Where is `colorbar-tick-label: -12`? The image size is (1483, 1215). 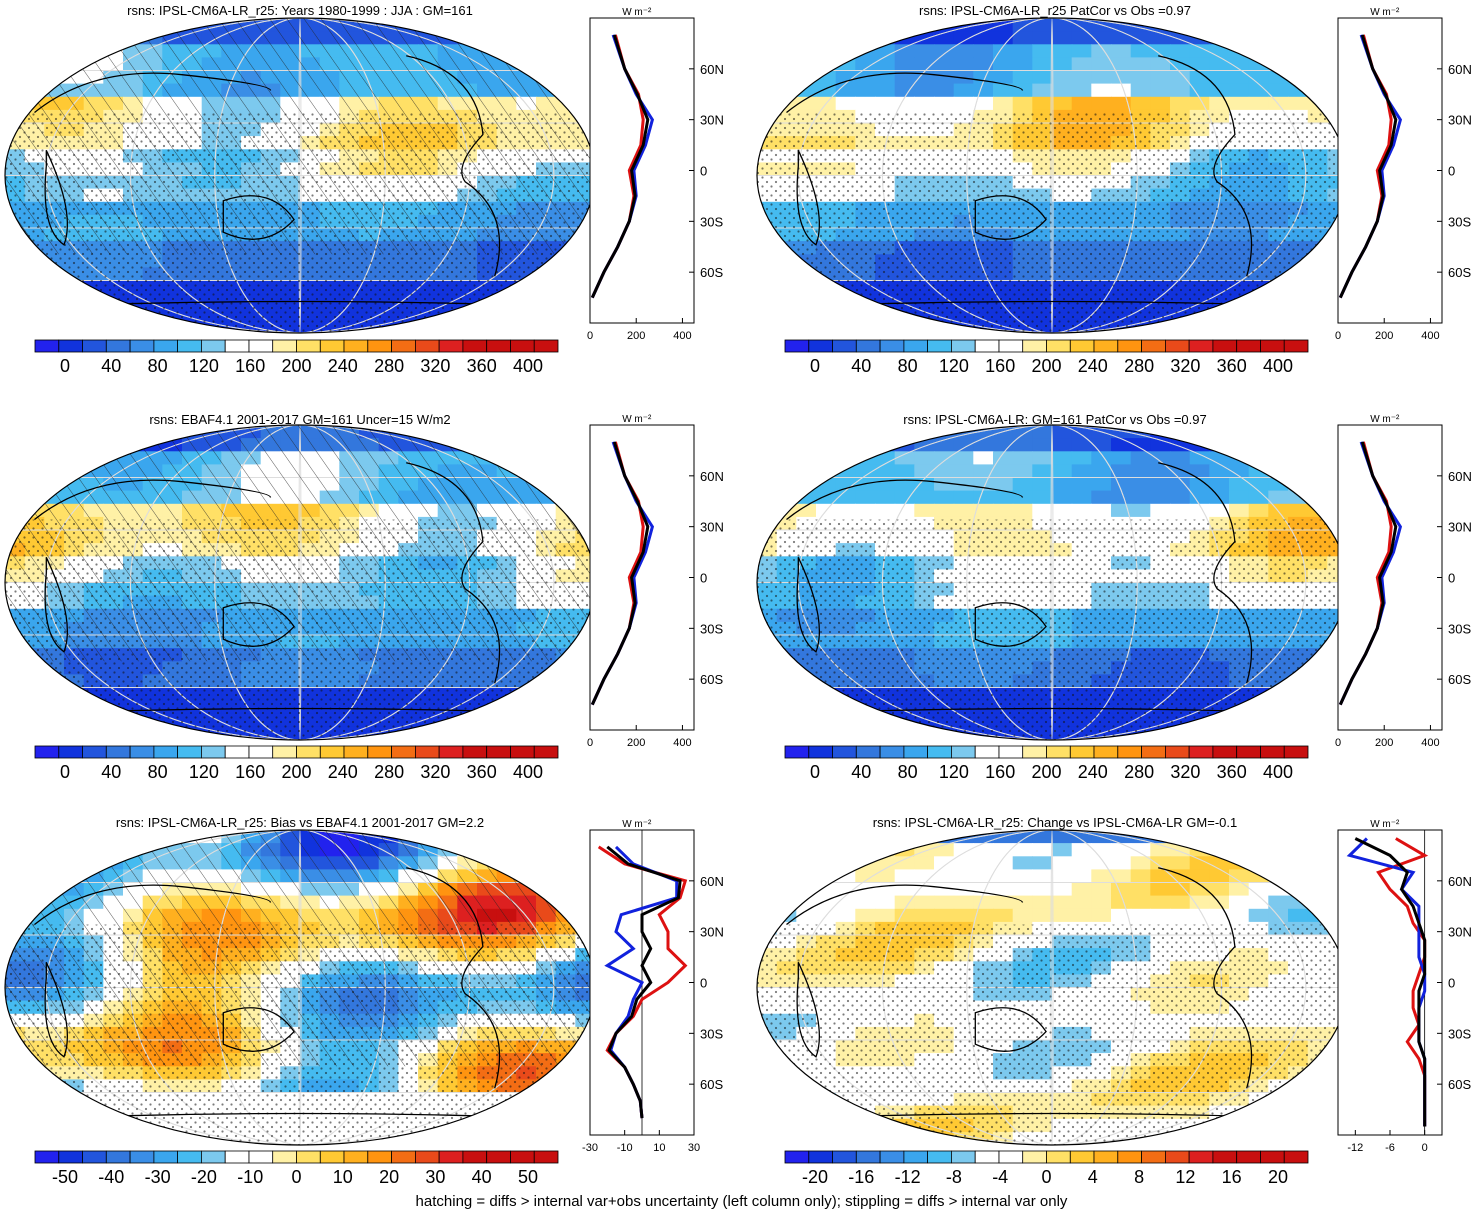 colorbar-tick-label: -12 is located at coordinates (908, 1177).